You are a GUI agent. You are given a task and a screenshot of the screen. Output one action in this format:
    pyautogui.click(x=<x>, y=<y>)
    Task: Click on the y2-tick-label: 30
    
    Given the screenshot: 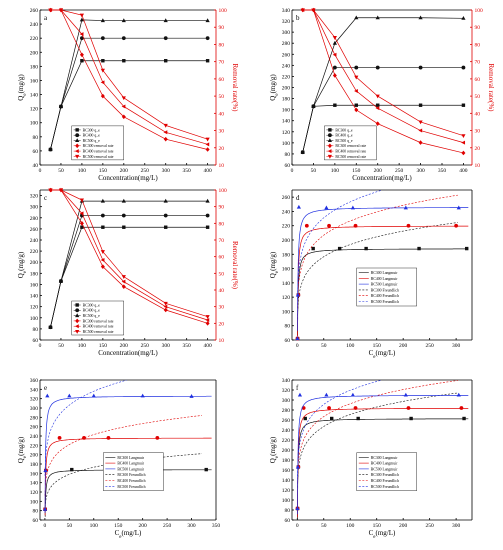 What is the action you would take?
    pyautogui.click(x=222, y=308)
    